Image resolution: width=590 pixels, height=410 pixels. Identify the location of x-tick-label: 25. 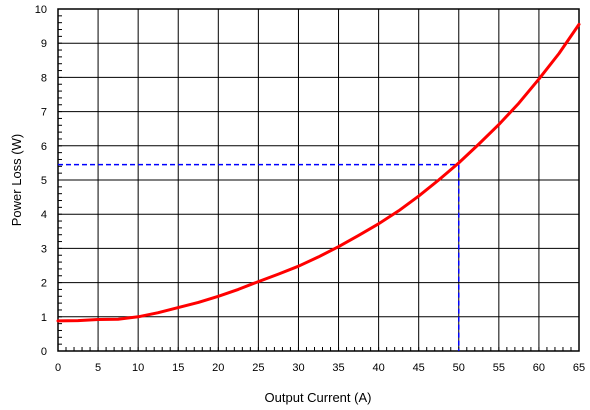
(258, 368).